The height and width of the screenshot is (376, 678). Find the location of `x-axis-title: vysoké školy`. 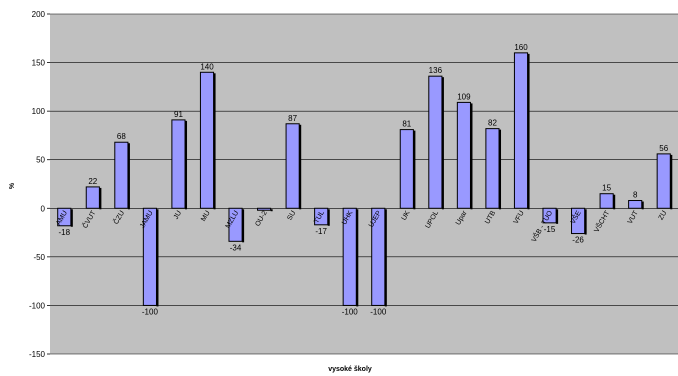

x-axis-title: vysoké školy is located at coordinates (350, 369).